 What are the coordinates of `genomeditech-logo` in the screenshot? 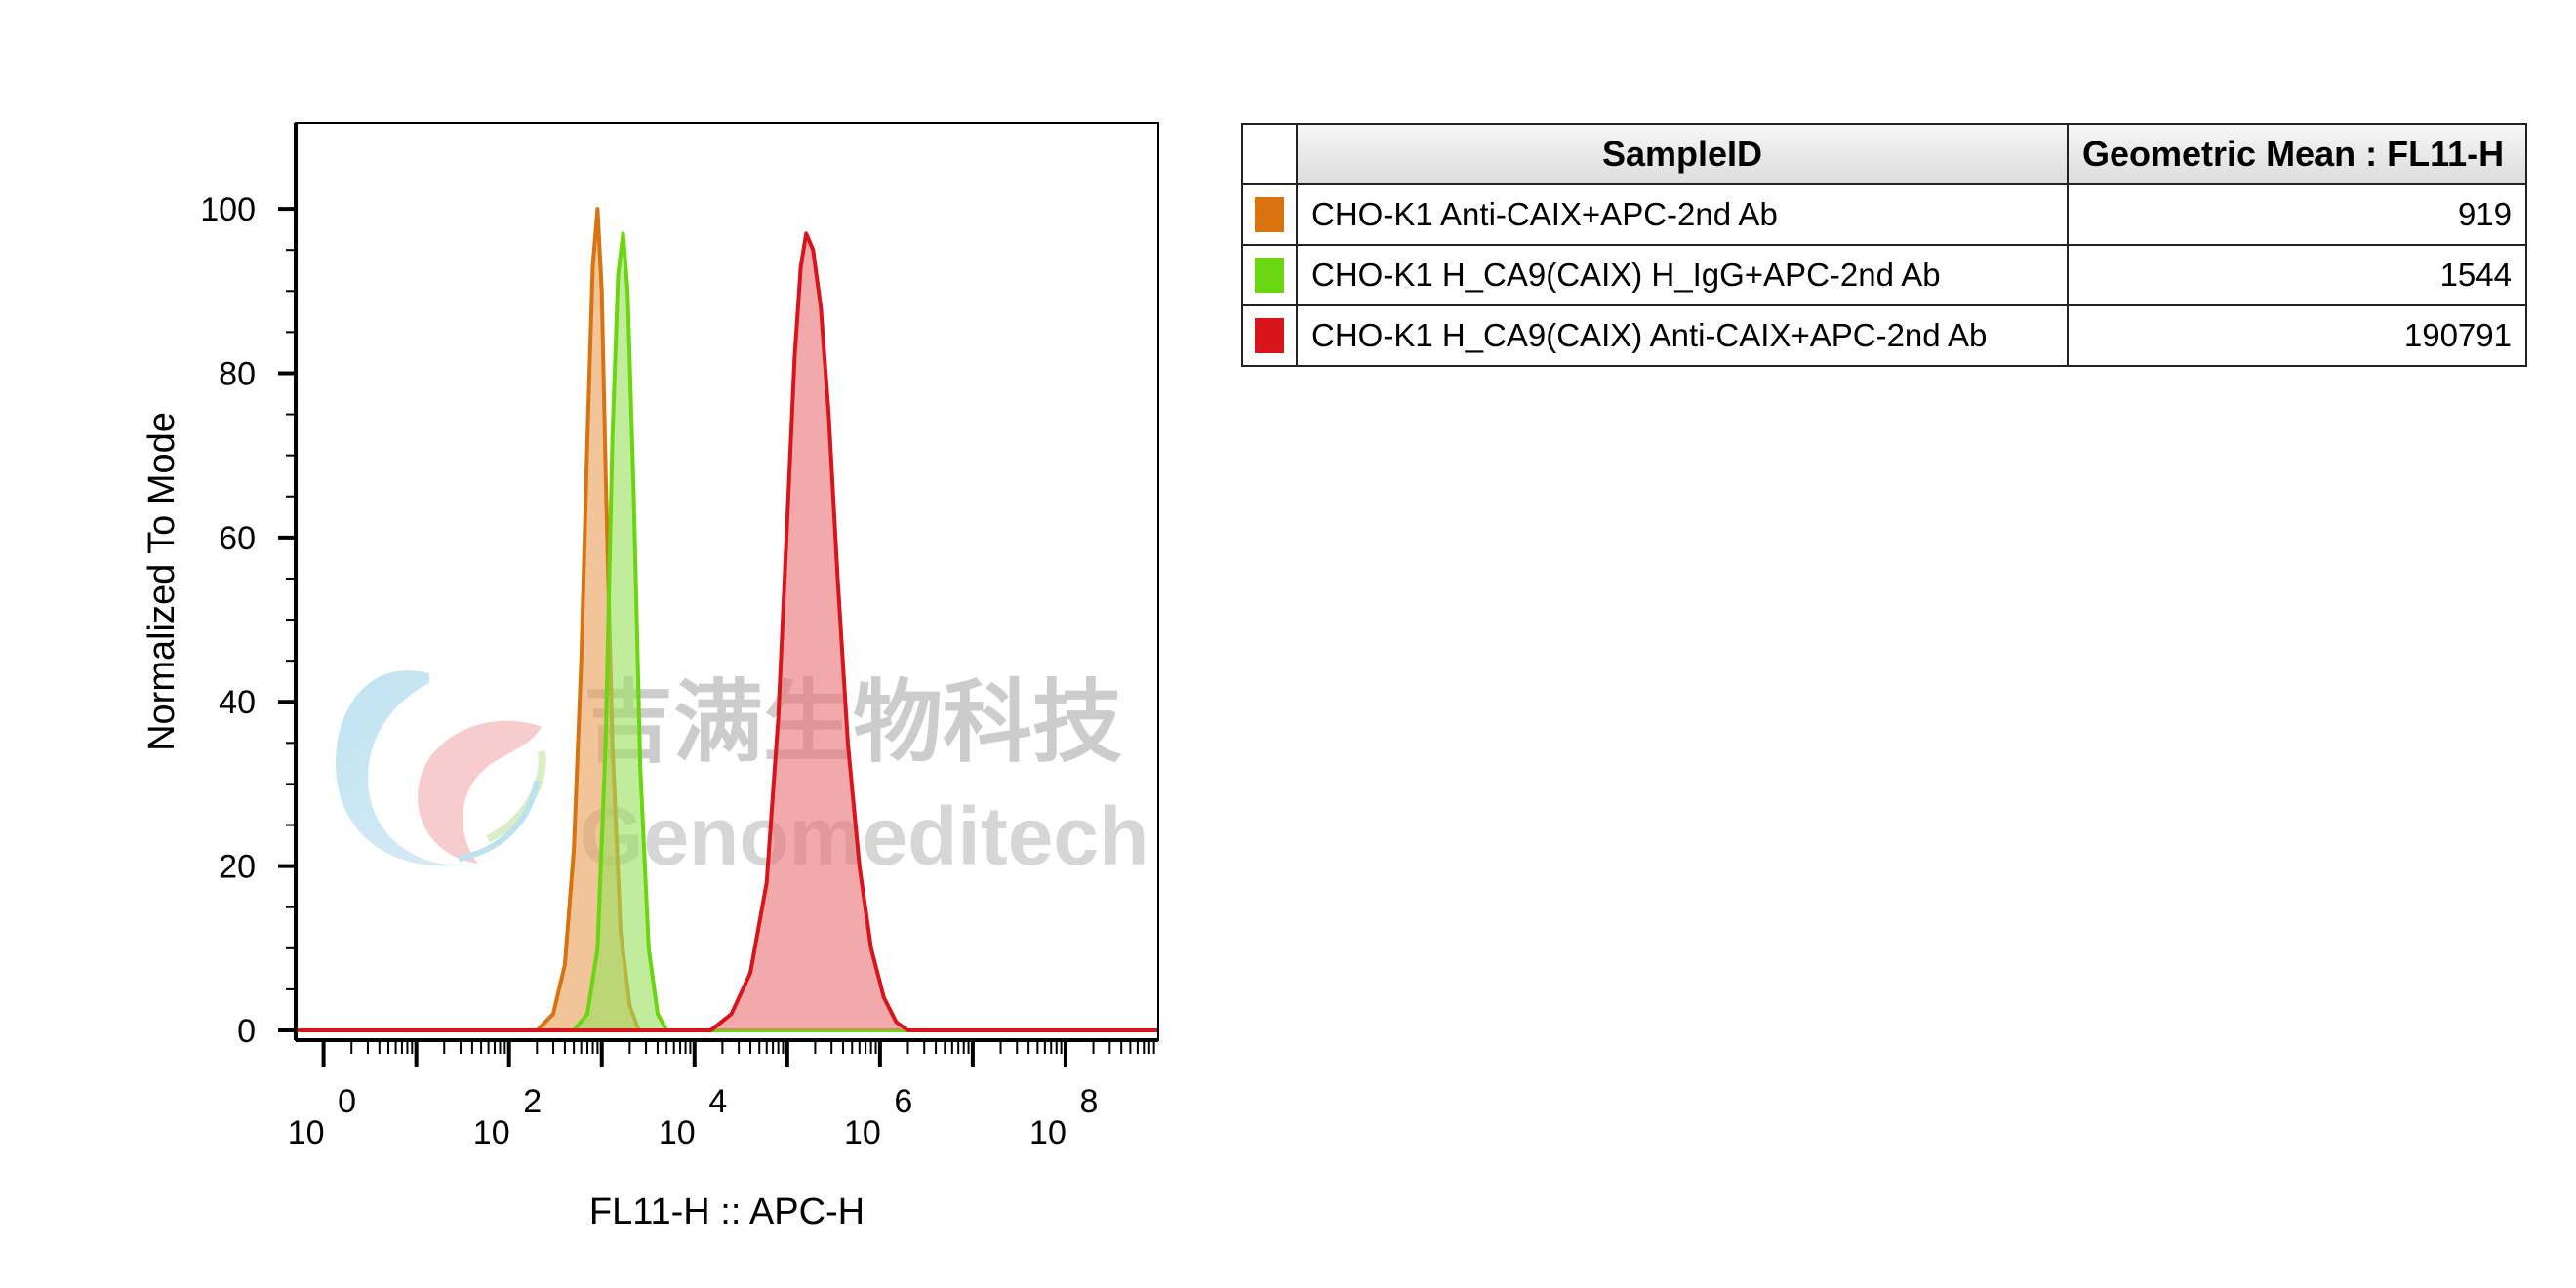 It's located at (441, 768).